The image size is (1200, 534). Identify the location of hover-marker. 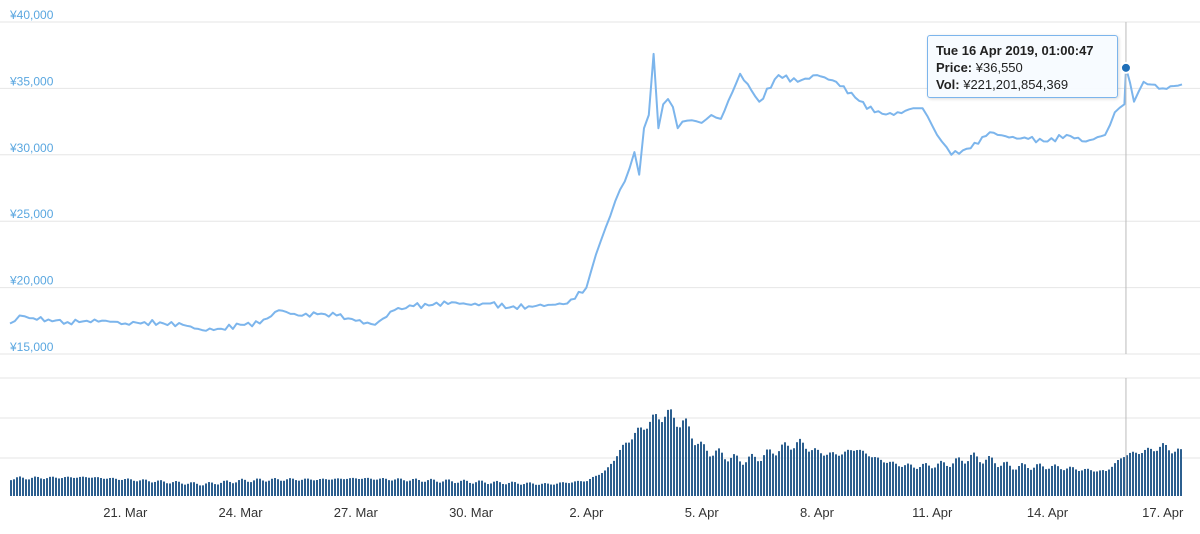
(1125, 67).